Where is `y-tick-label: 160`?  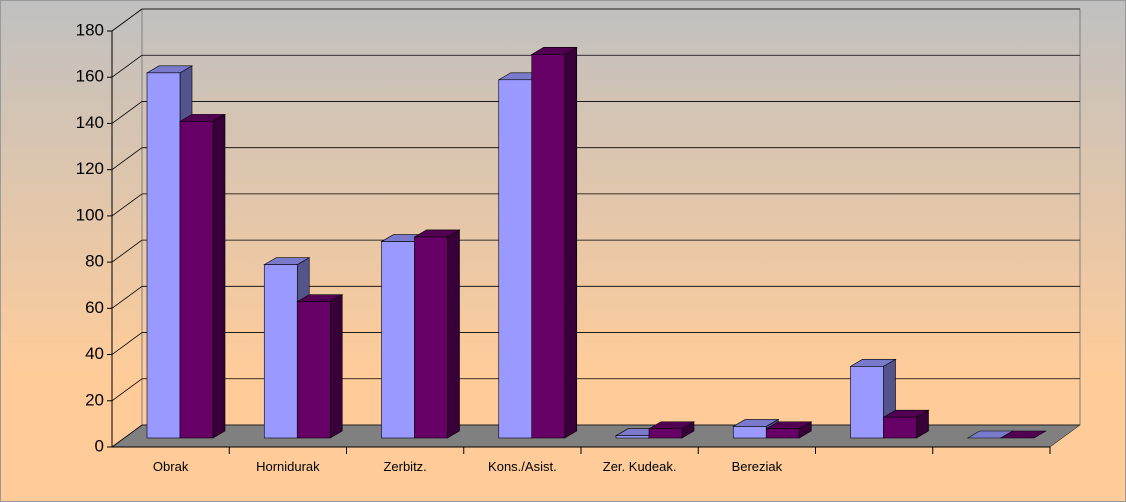 y-tick-label: 160 is located at coordinates (90, 76).